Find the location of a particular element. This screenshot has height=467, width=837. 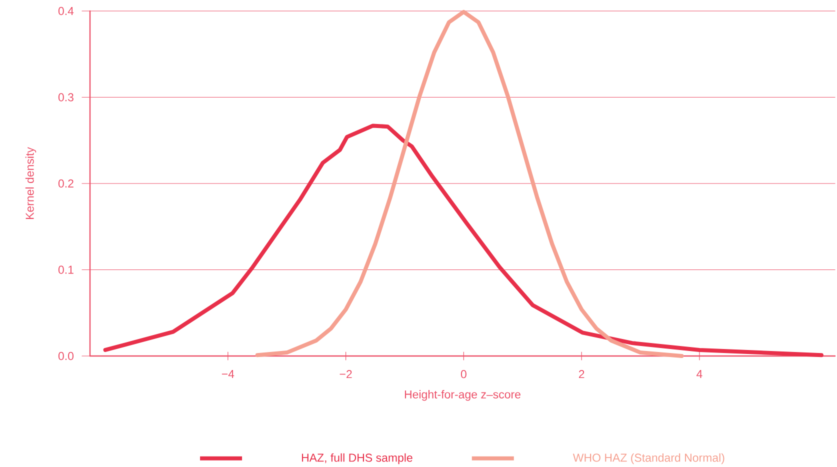

text: HAZ, full DHS sample is located at coordinates (357, 458).